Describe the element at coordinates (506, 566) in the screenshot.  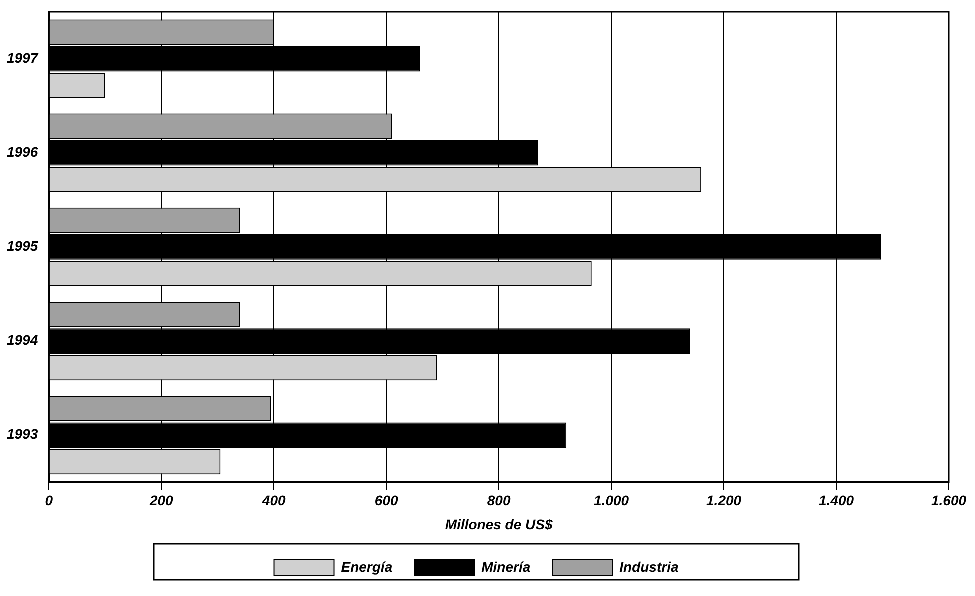
I see `legend-label: Minería` at that location.